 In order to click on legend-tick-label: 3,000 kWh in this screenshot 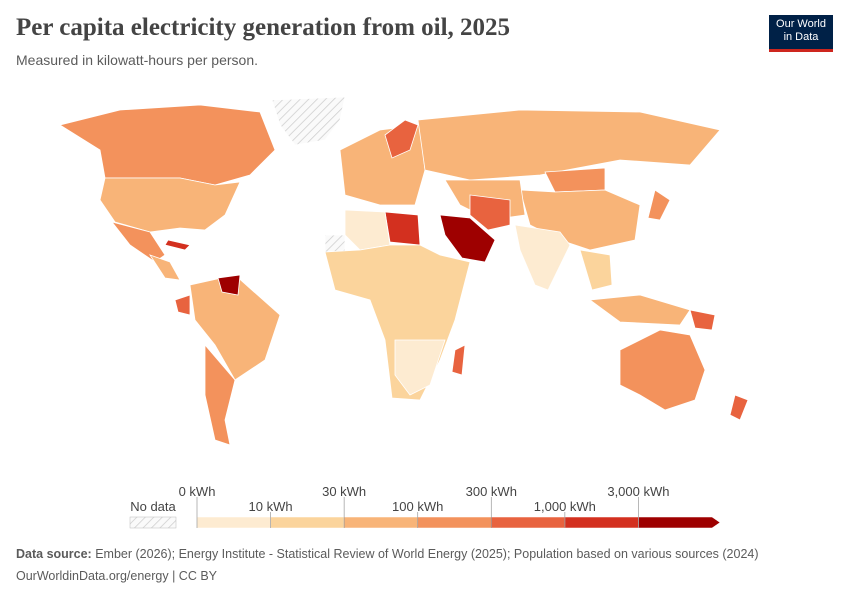, I will do `click(638, 491)`.